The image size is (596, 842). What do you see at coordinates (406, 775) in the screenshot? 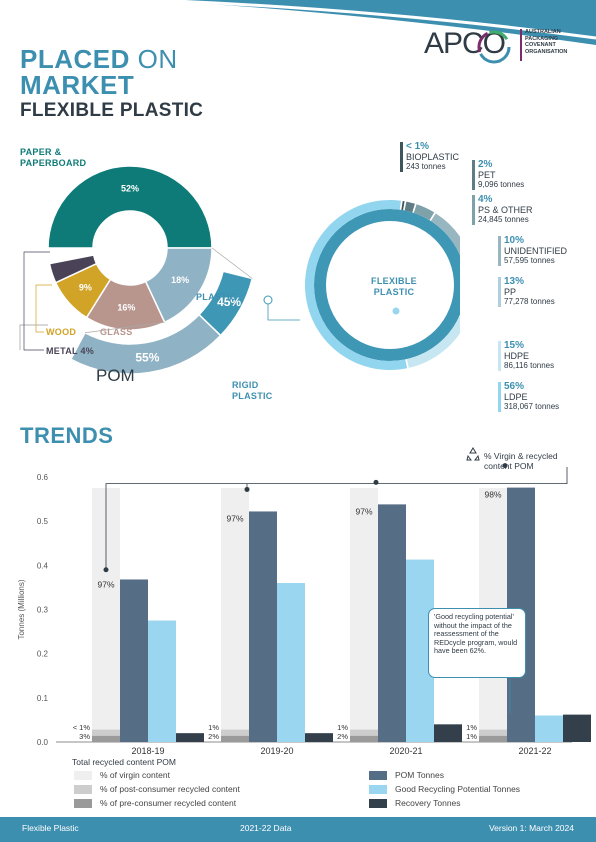
I see `legend-pom-tonnes: POM Tonnes` at bounding box center [406, 775].